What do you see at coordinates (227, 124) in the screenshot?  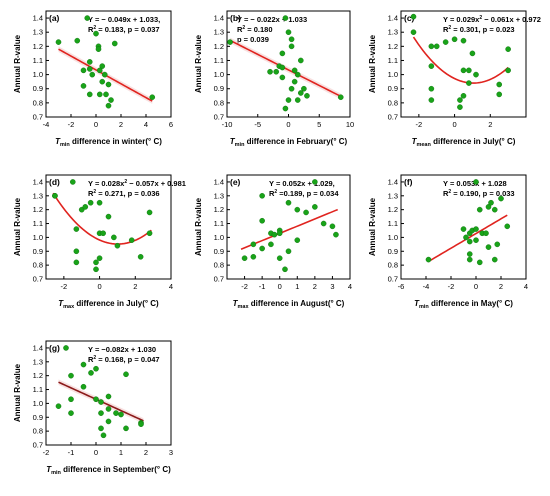 I see `x-tick-label: -10` at bounding box center [227, 124].